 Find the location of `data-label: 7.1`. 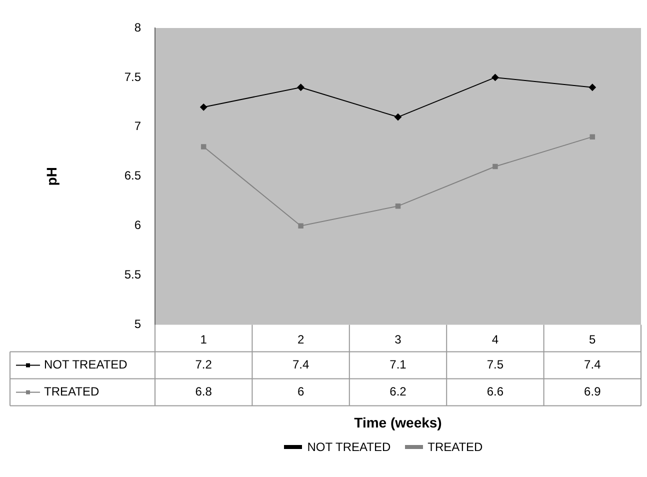

data-label: 7.1 is located at coordinates (398, 365).